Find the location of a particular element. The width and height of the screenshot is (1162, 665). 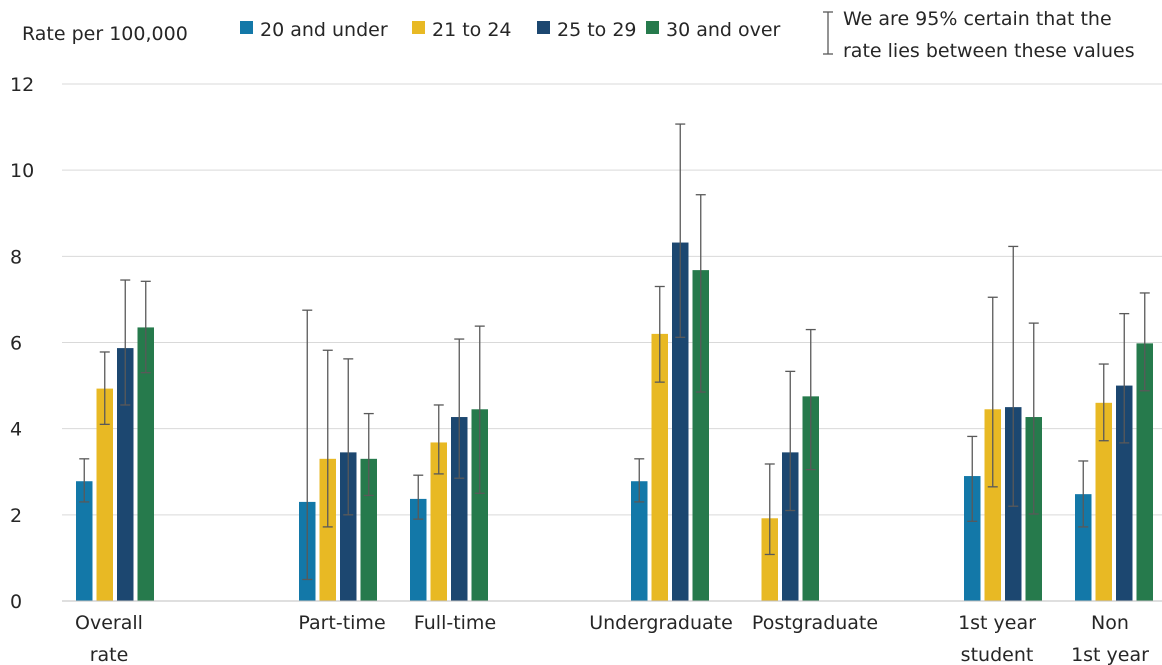

category-label: student is located at coordinates (997, 654).